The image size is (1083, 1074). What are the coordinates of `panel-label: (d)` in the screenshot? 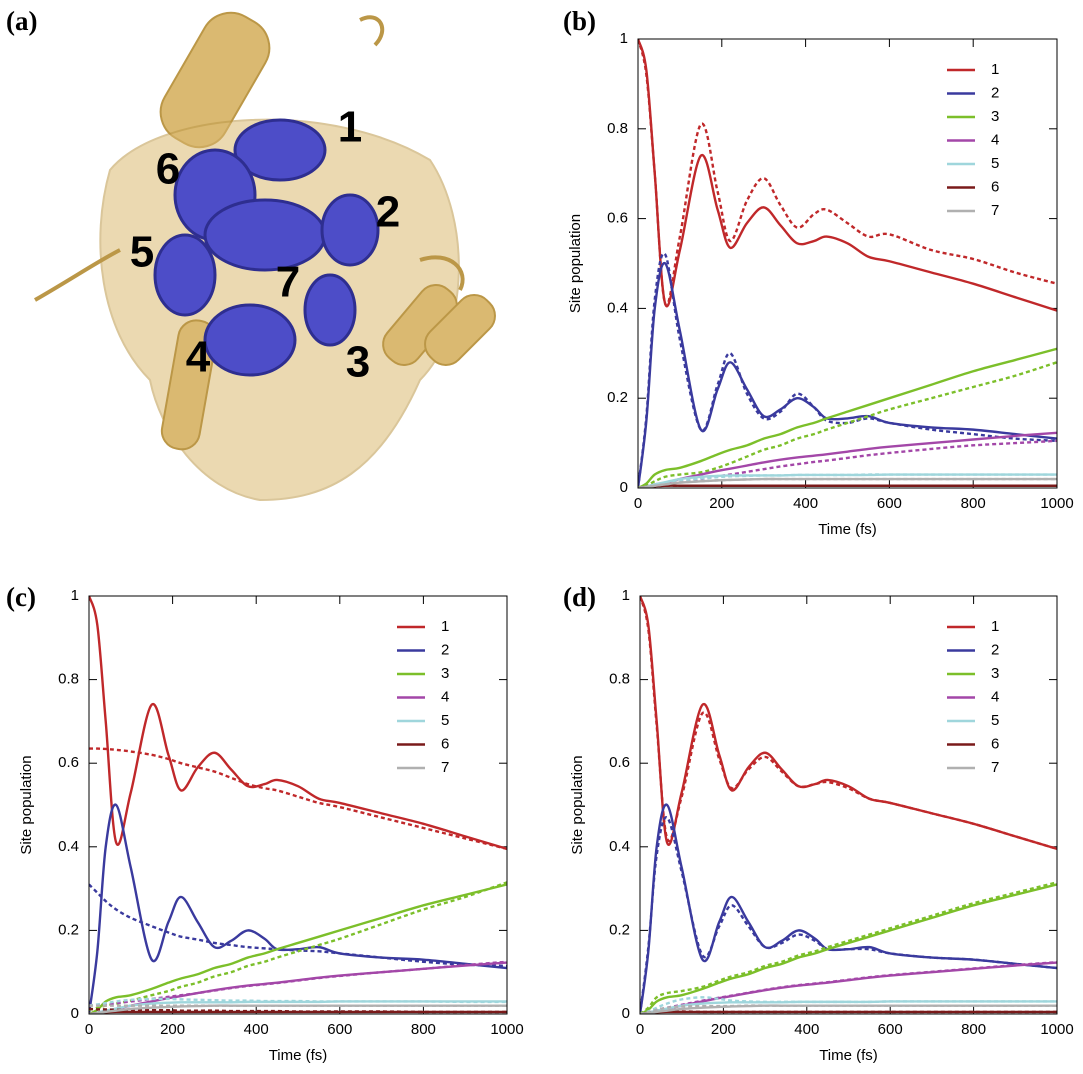 It's located at (579, 597).